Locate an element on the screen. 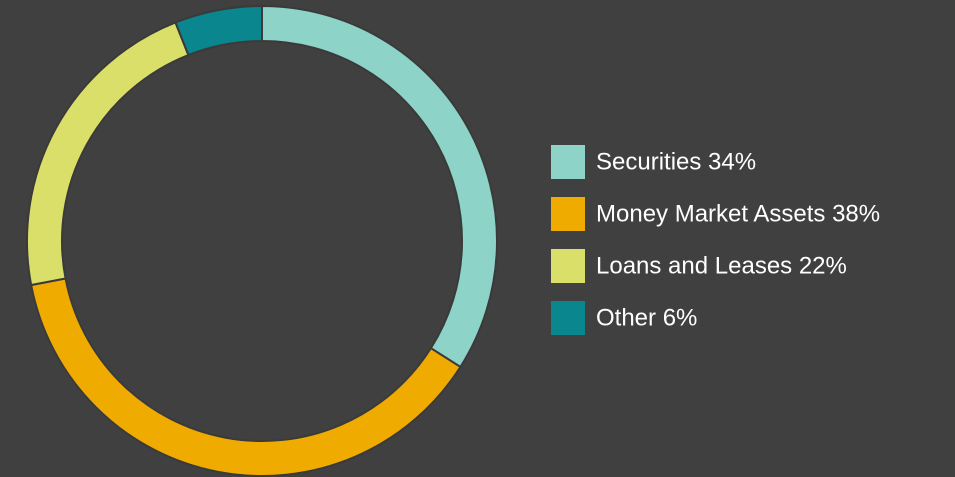  legend-label: Money Market Assets 38% is located at coordinates (738, 213).